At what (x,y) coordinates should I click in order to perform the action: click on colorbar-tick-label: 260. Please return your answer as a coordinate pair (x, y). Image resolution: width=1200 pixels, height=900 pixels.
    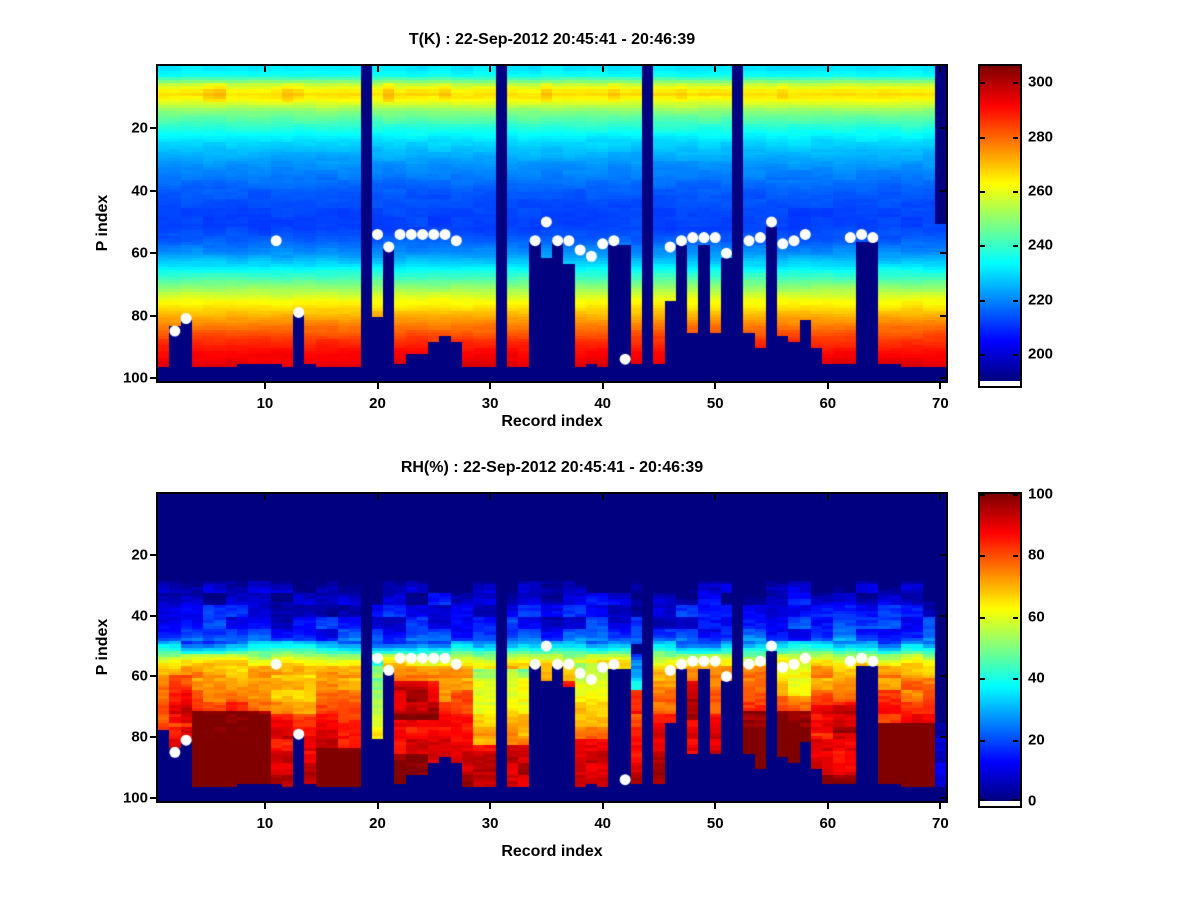
    Looking at the image, I should click on (1041, 191).